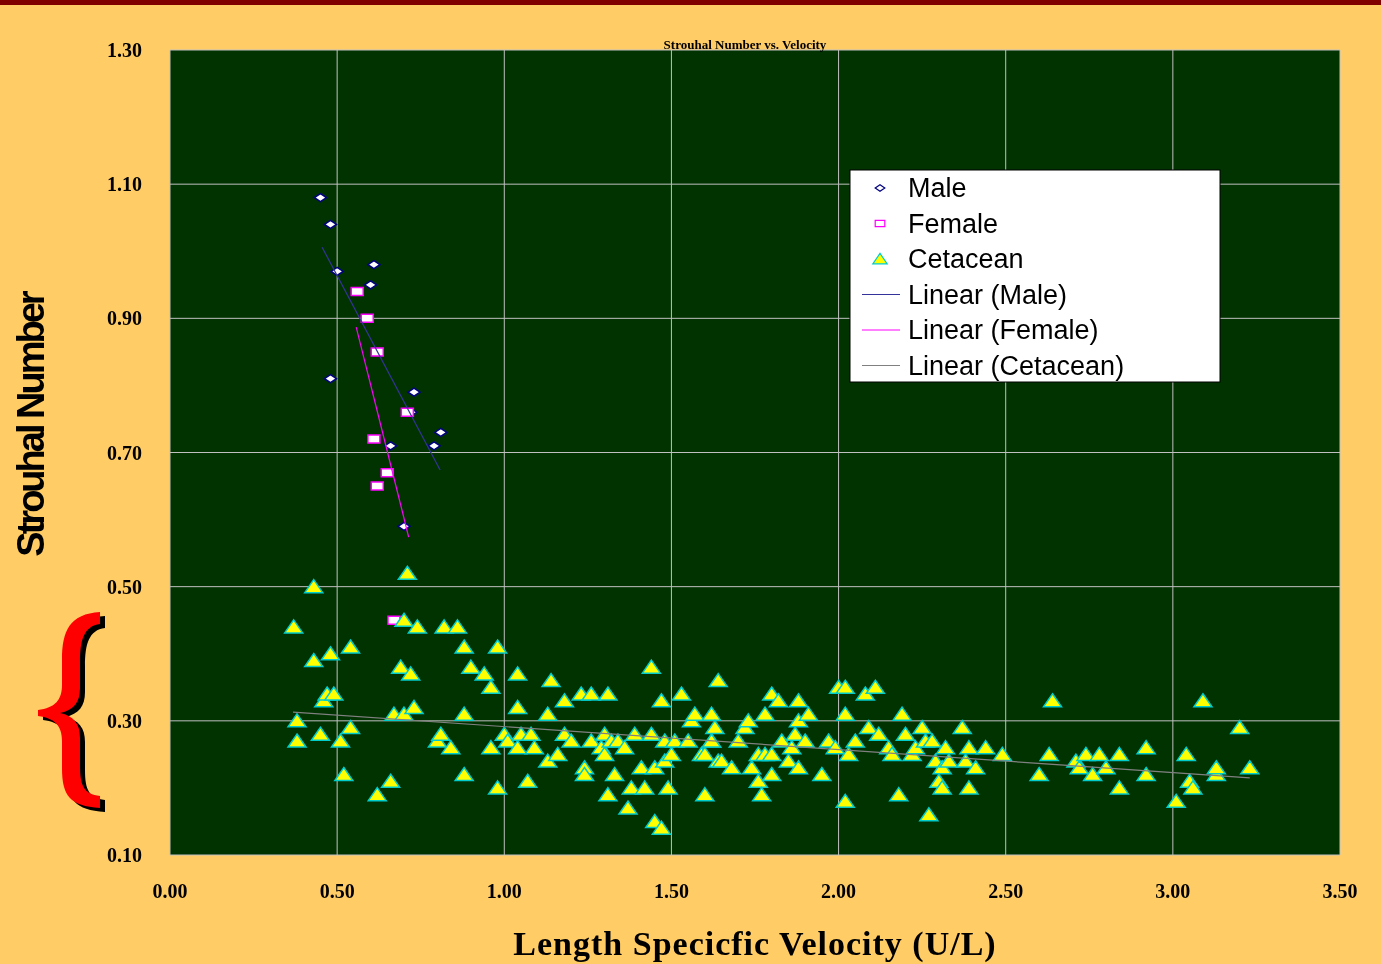 This screenshot has height=964, width=1381. Describe the element at coordinates (504, 891) in the screenshot. I see `x-tick-label: 1.00` at that location.